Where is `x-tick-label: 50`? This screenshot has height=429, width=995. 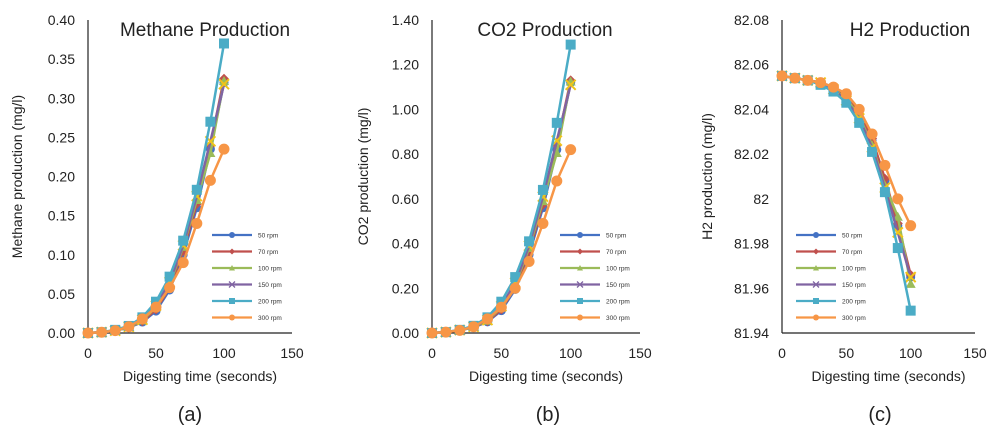 x-tick-label: 50 is located at coordinates (502, 353).